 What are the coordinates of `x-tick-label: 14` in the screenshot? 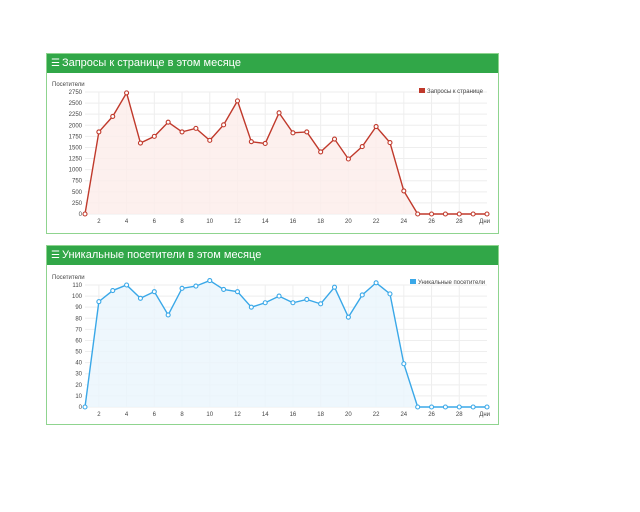 It's located at (265, 415).